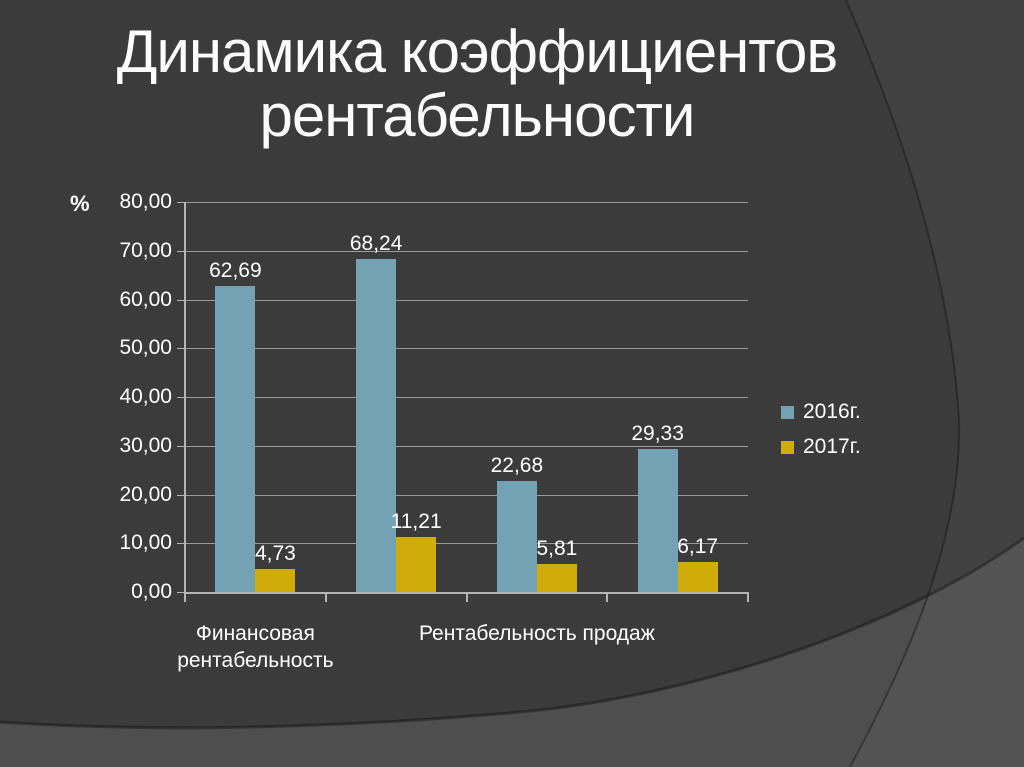  Describe the element at coordinates (477, 83) in the screenshot. I see `slide-title: Динамика коэффициентов рентабельности` at that location.